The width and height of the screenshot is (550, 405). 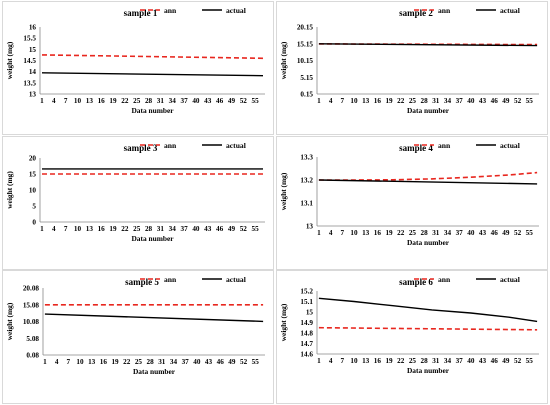 I want to click on y-tick-label: 20, so click(x=33, y=159).